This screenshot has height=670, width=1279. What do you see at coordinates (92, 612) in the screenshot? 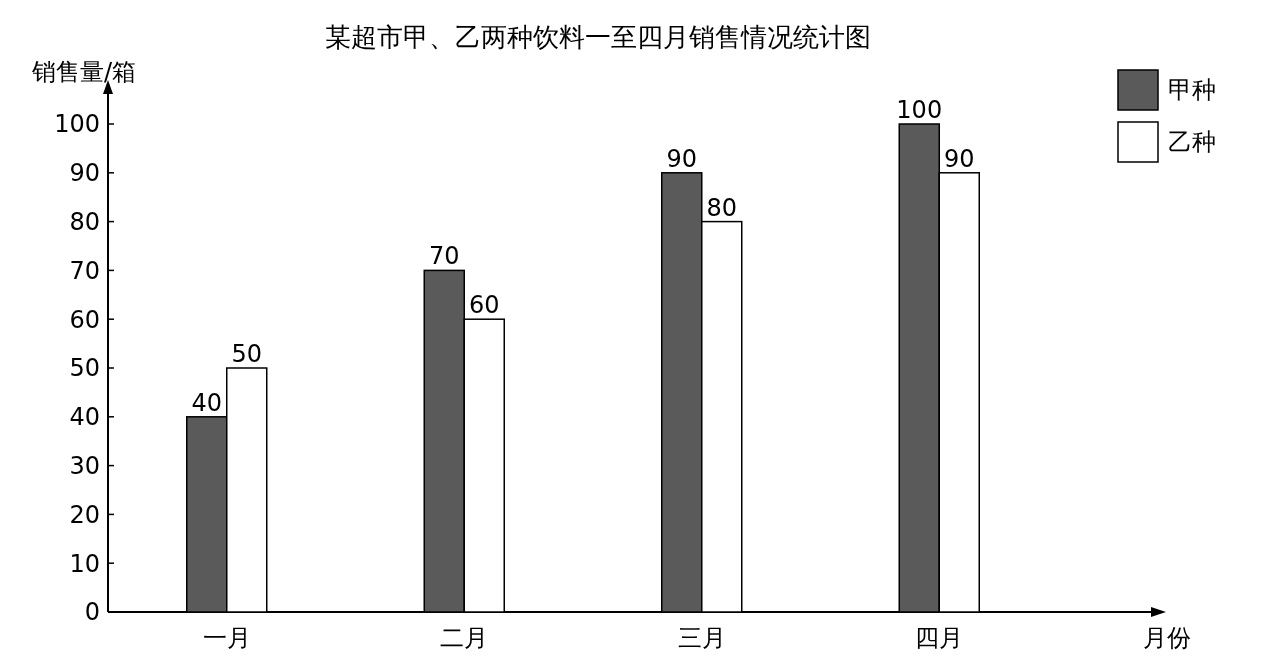
I see `y-tick-label: 0` at bounding box center [92, 612].